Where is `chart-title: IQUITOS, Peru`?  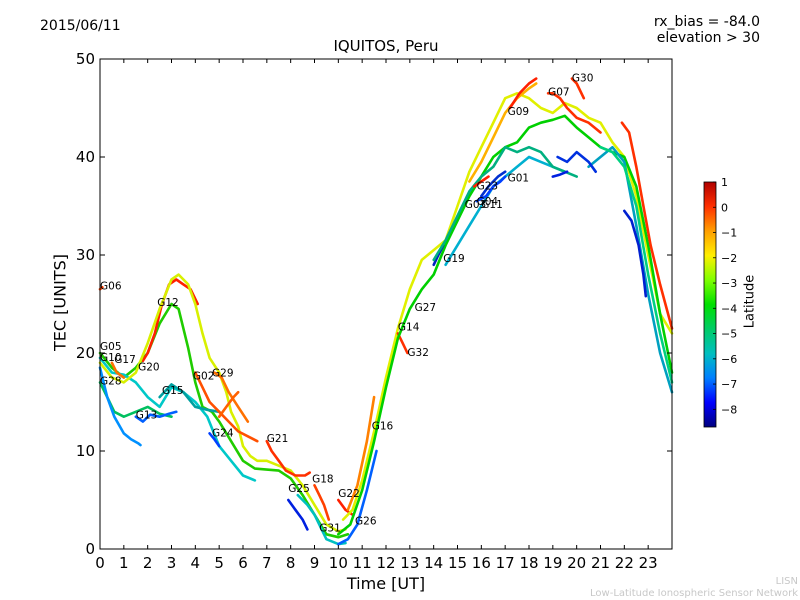
chart-title: IQUITOS, Peru is located at coordinates (386, 46).